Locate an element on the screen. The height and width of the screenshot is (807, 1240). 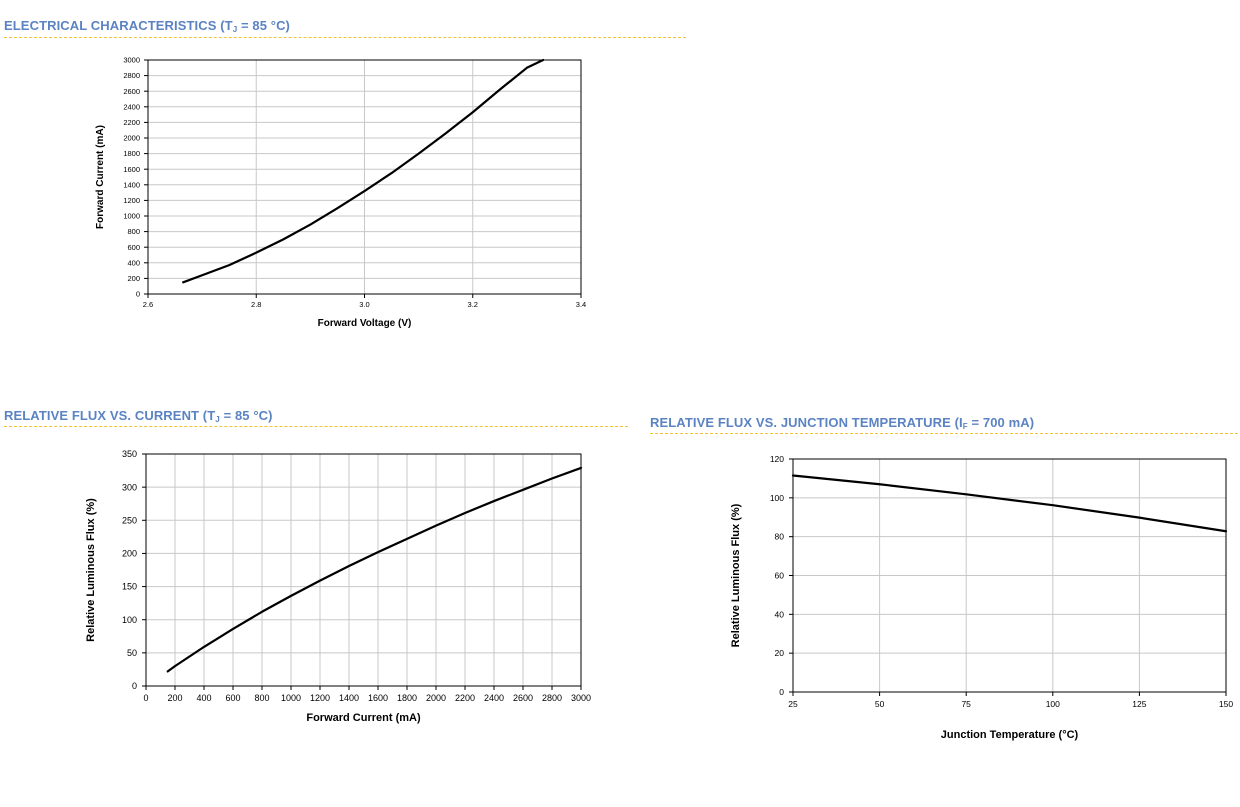
y-tick-label: 150 is located at coordinates (129, 587).